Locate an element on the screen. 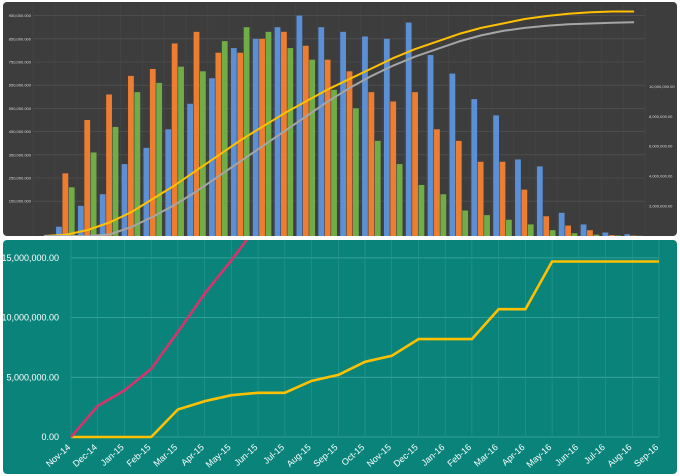 Image resolution: width=680 pixels, height=476 pixels. top-y-tick-label: 650,000.000 is located at coordinates (20, 85).